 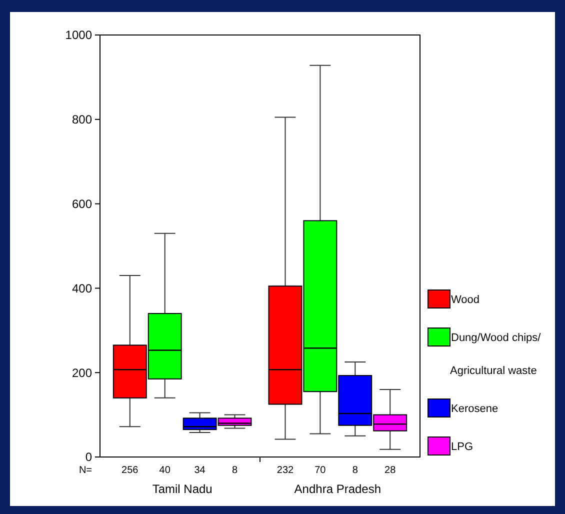 What do you see at coordinates (85, 470) in the screenshot?
I see `text: N=` at bounding box center [85, 470].